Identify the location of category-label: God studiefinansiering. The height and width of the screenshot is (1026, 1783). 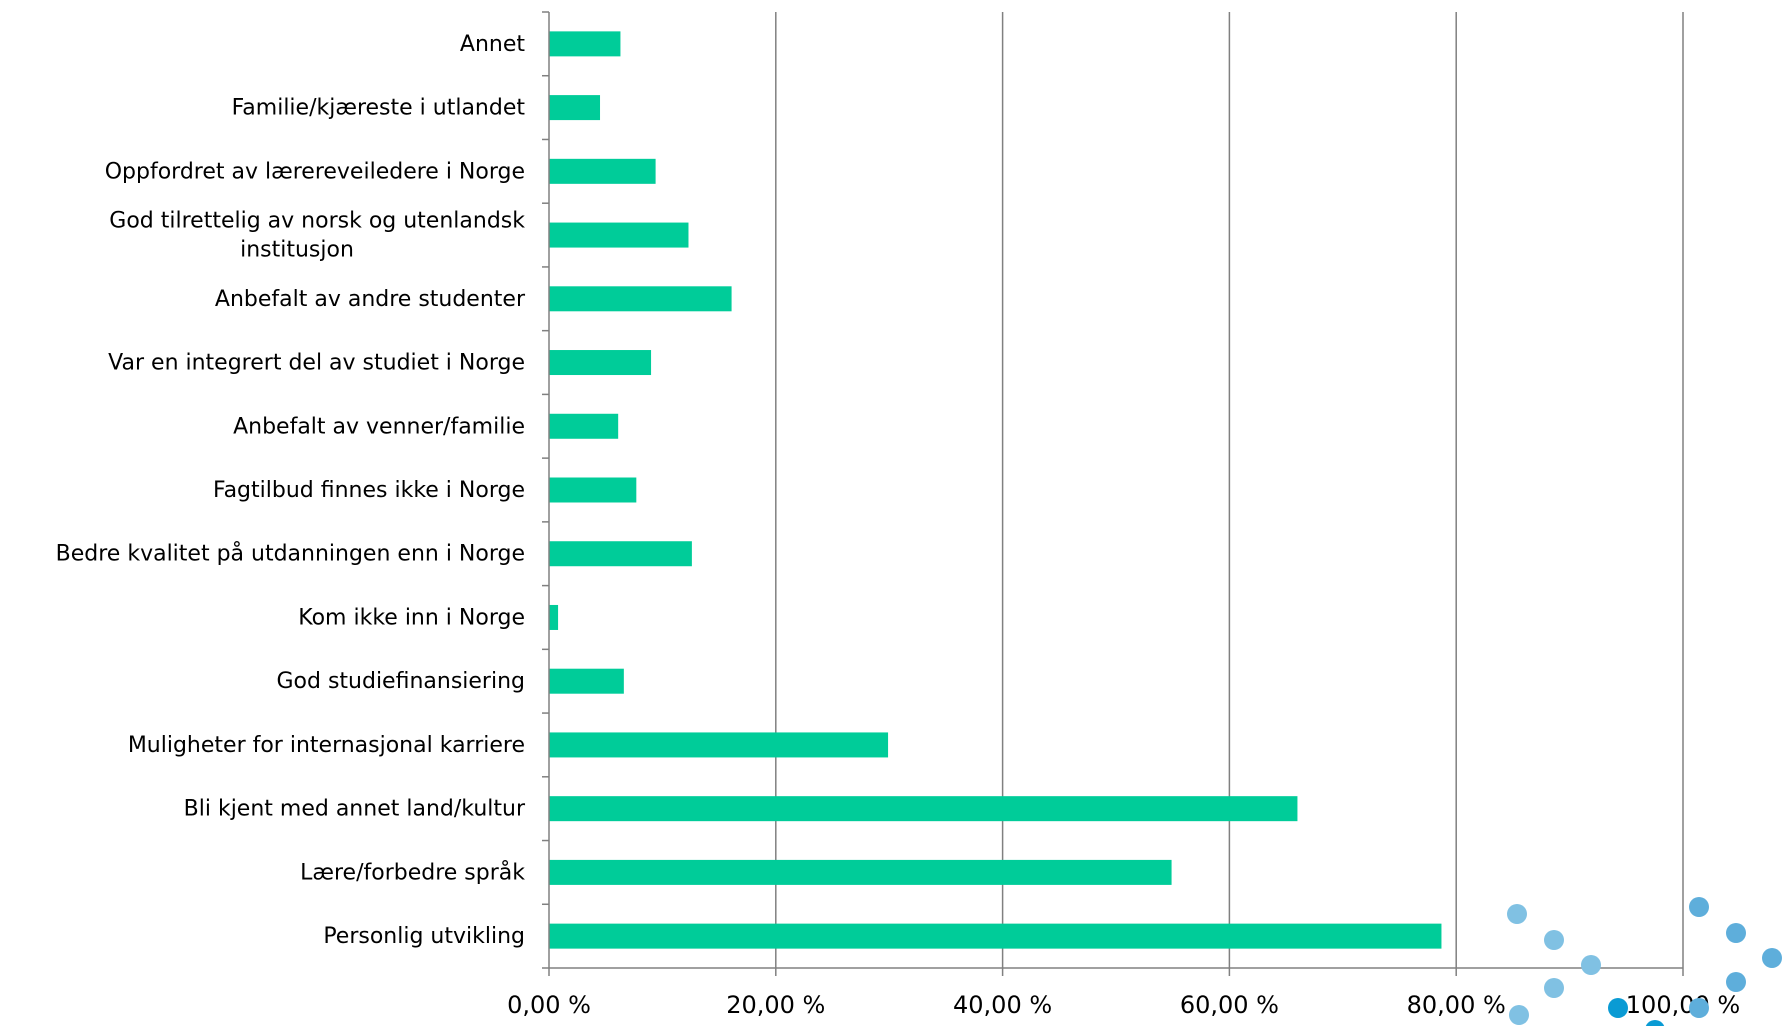
(400, 681).